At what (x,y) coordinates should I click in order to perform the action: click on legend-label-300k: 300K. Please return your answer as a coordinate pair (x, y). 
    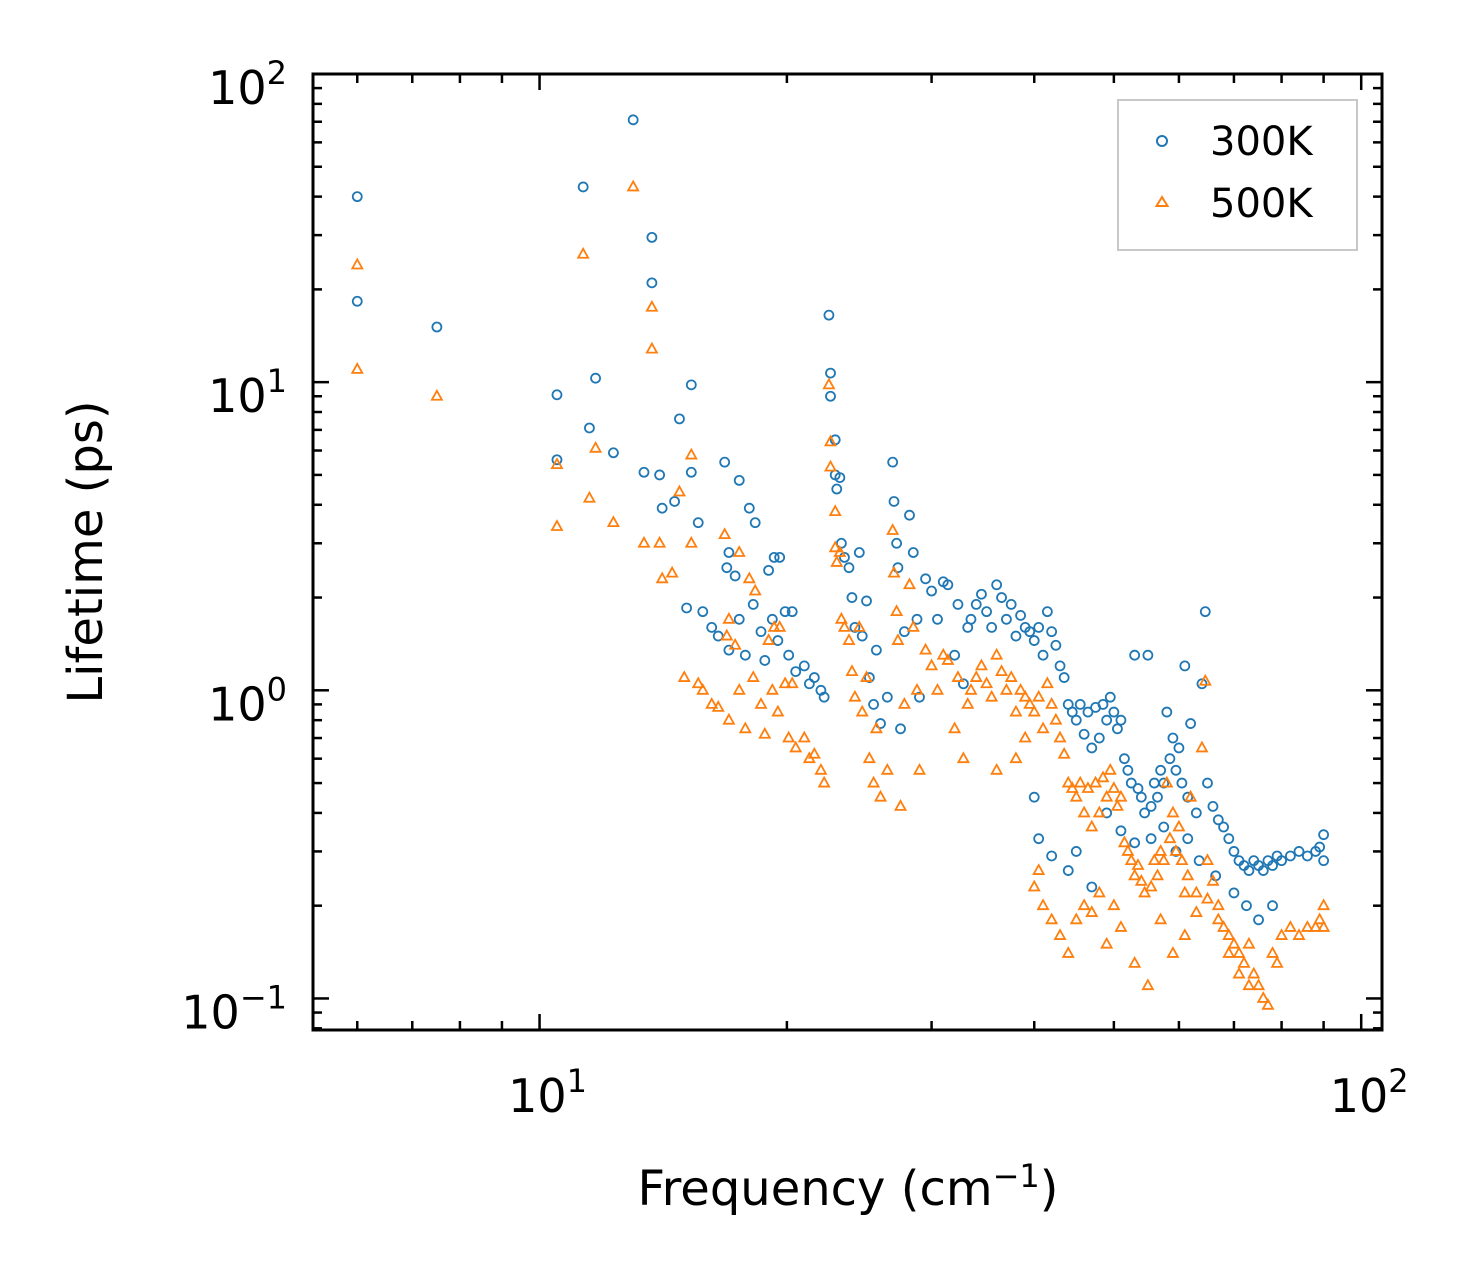
    Looking at the image, I should click on (1262, 142).